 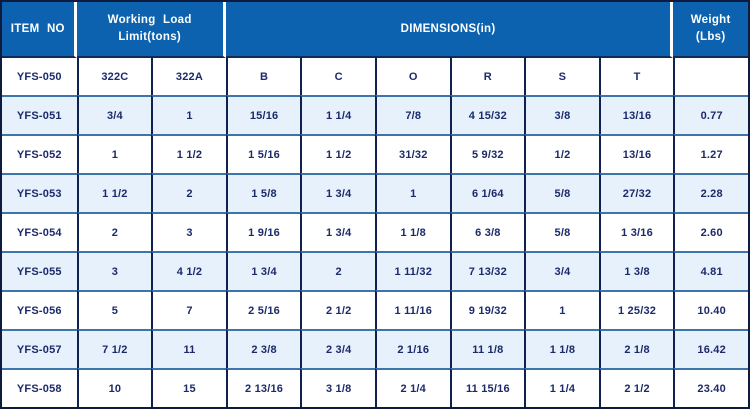 I want to click on value-cell: 1 9/16, so click(x=263, y=231).